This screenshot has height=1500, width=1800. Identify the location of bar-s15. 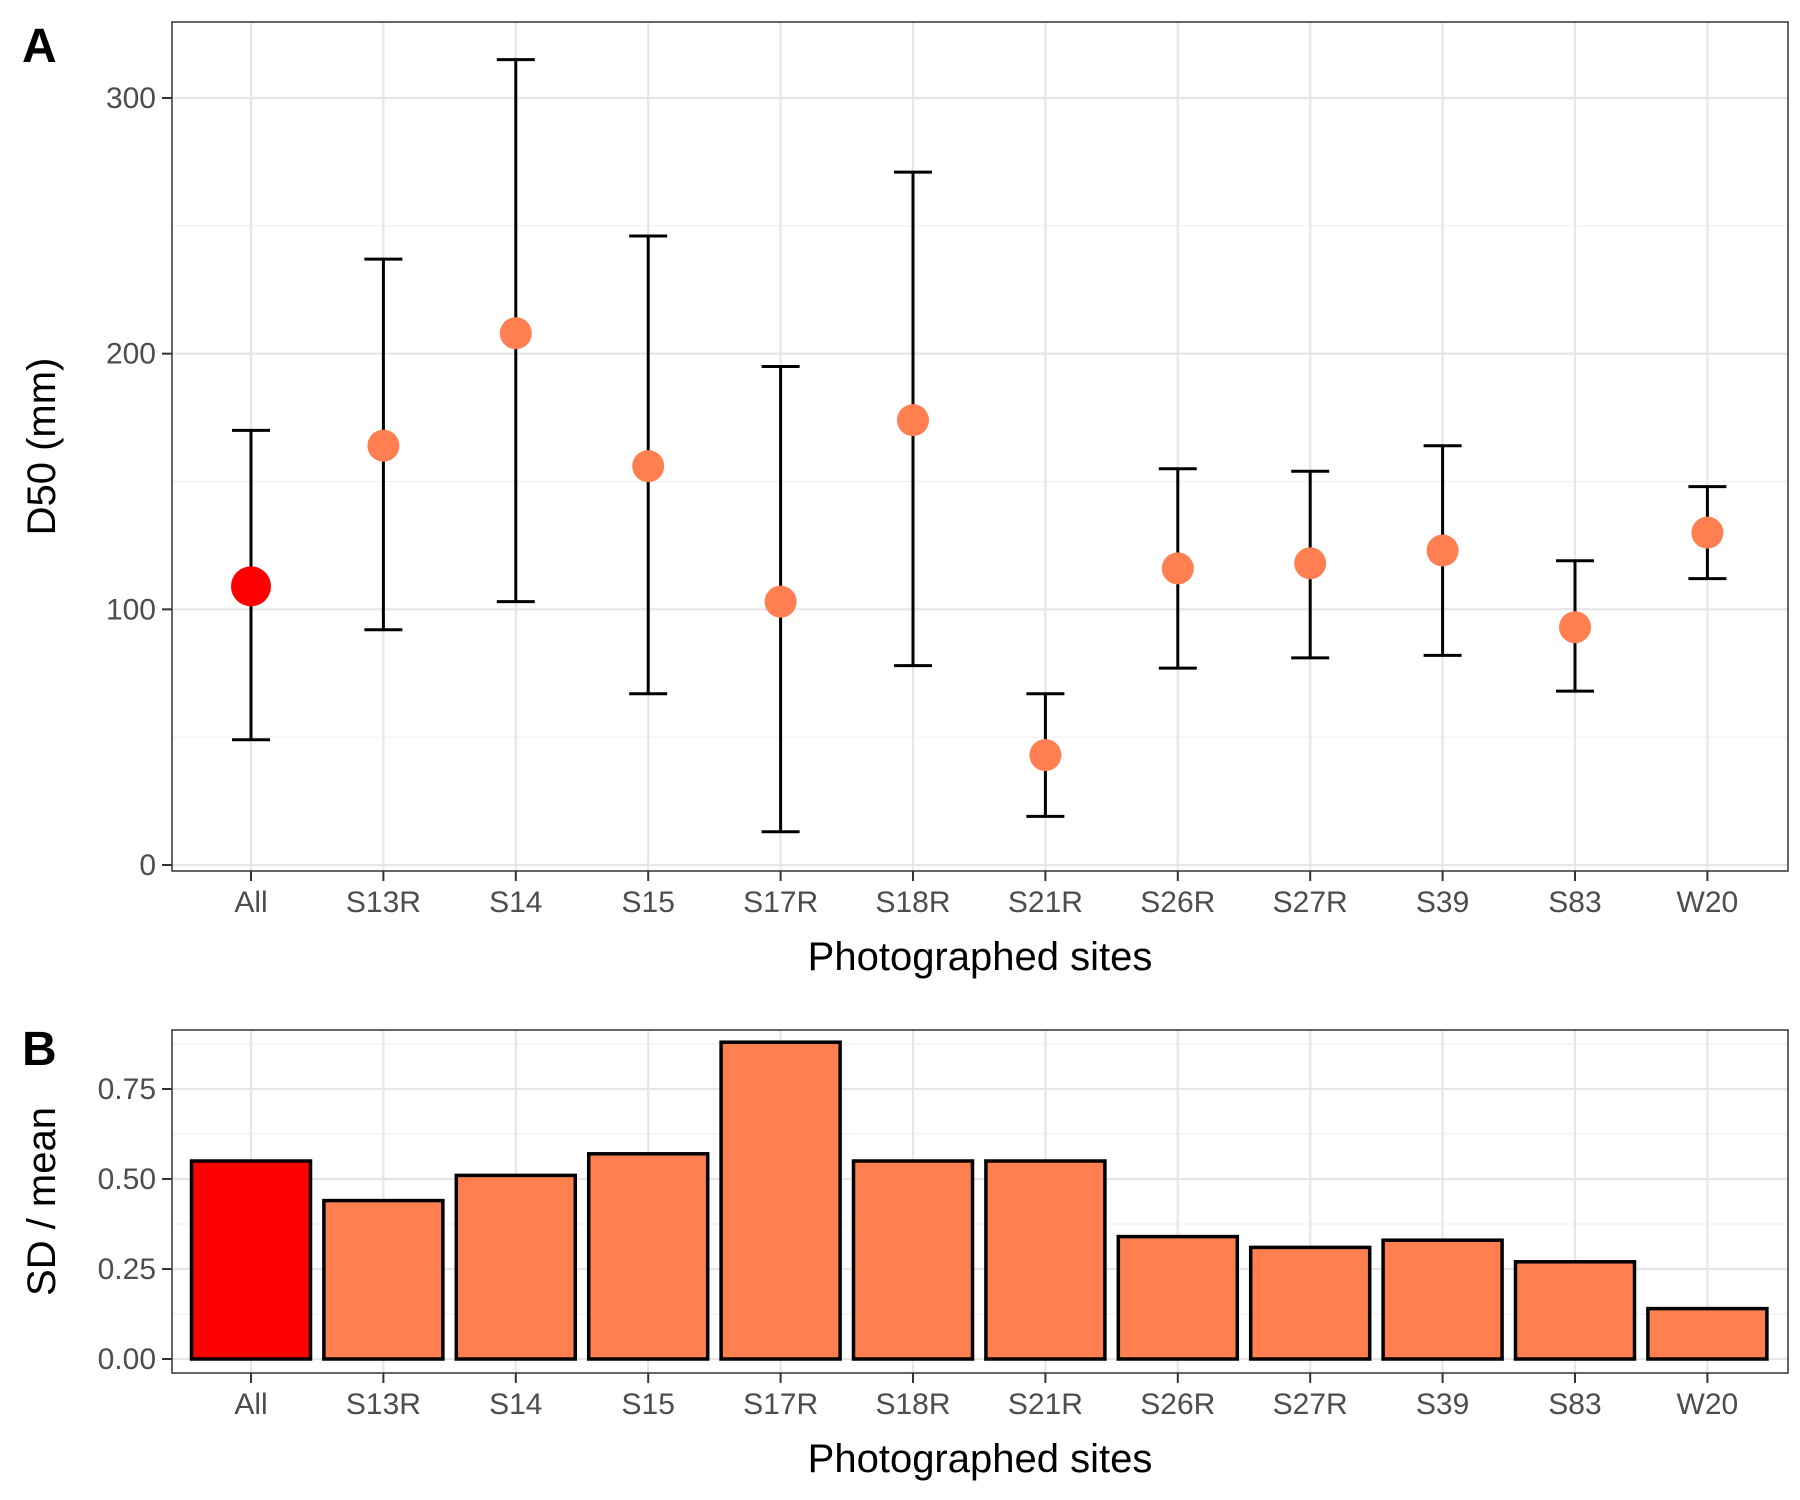
(648, 1256).